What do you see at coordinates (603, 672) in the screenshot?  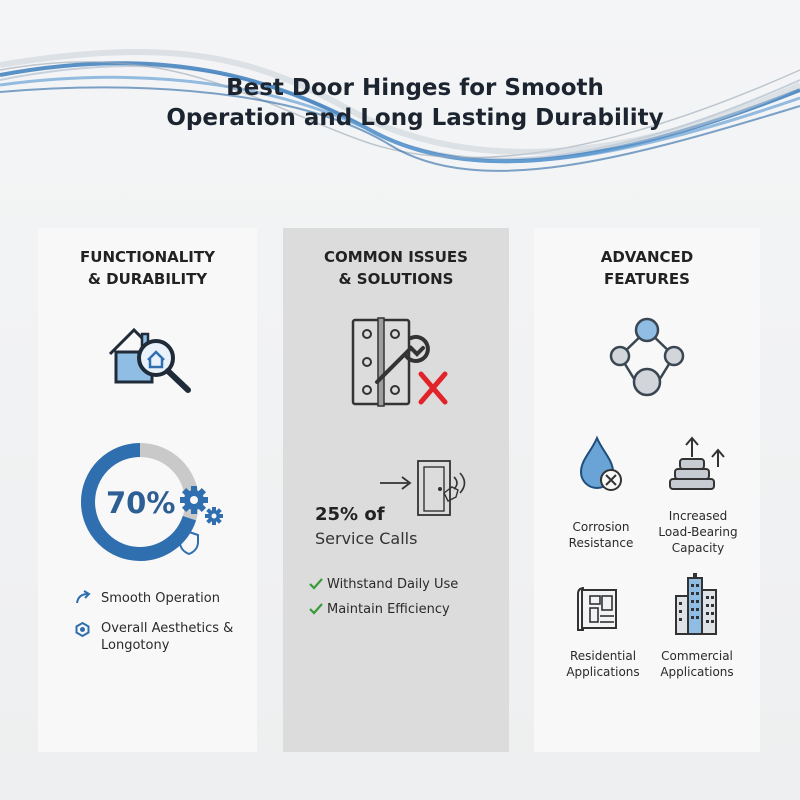 I see `residential-line-2: Applications` at bounding box center [603, 672].